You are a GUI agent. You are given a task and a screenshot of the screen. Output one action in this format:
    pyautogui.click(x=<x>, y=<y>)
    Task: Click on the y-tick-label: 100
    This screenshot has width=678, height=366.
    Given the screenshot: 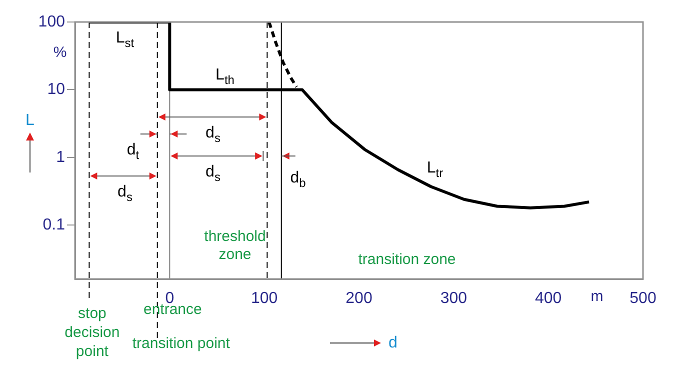 What is the action you would take?
    pyautogui.click(x=52, y=21)
    